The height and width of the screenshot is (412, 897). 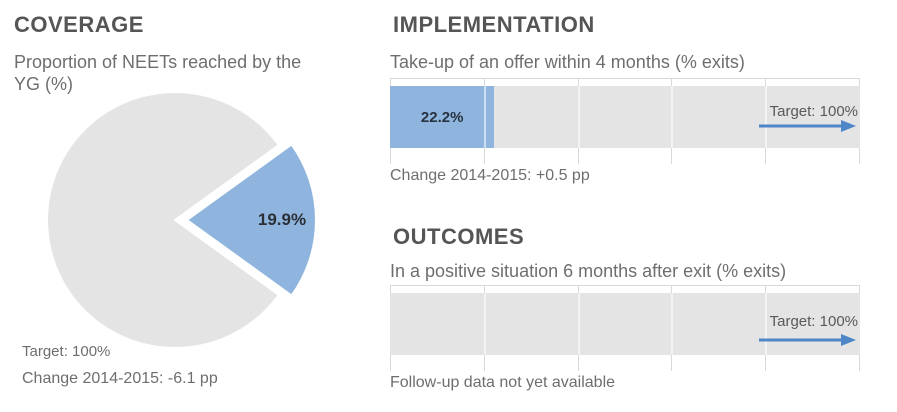 I want to click on pie-value-slice, so click(x=251, y=220).